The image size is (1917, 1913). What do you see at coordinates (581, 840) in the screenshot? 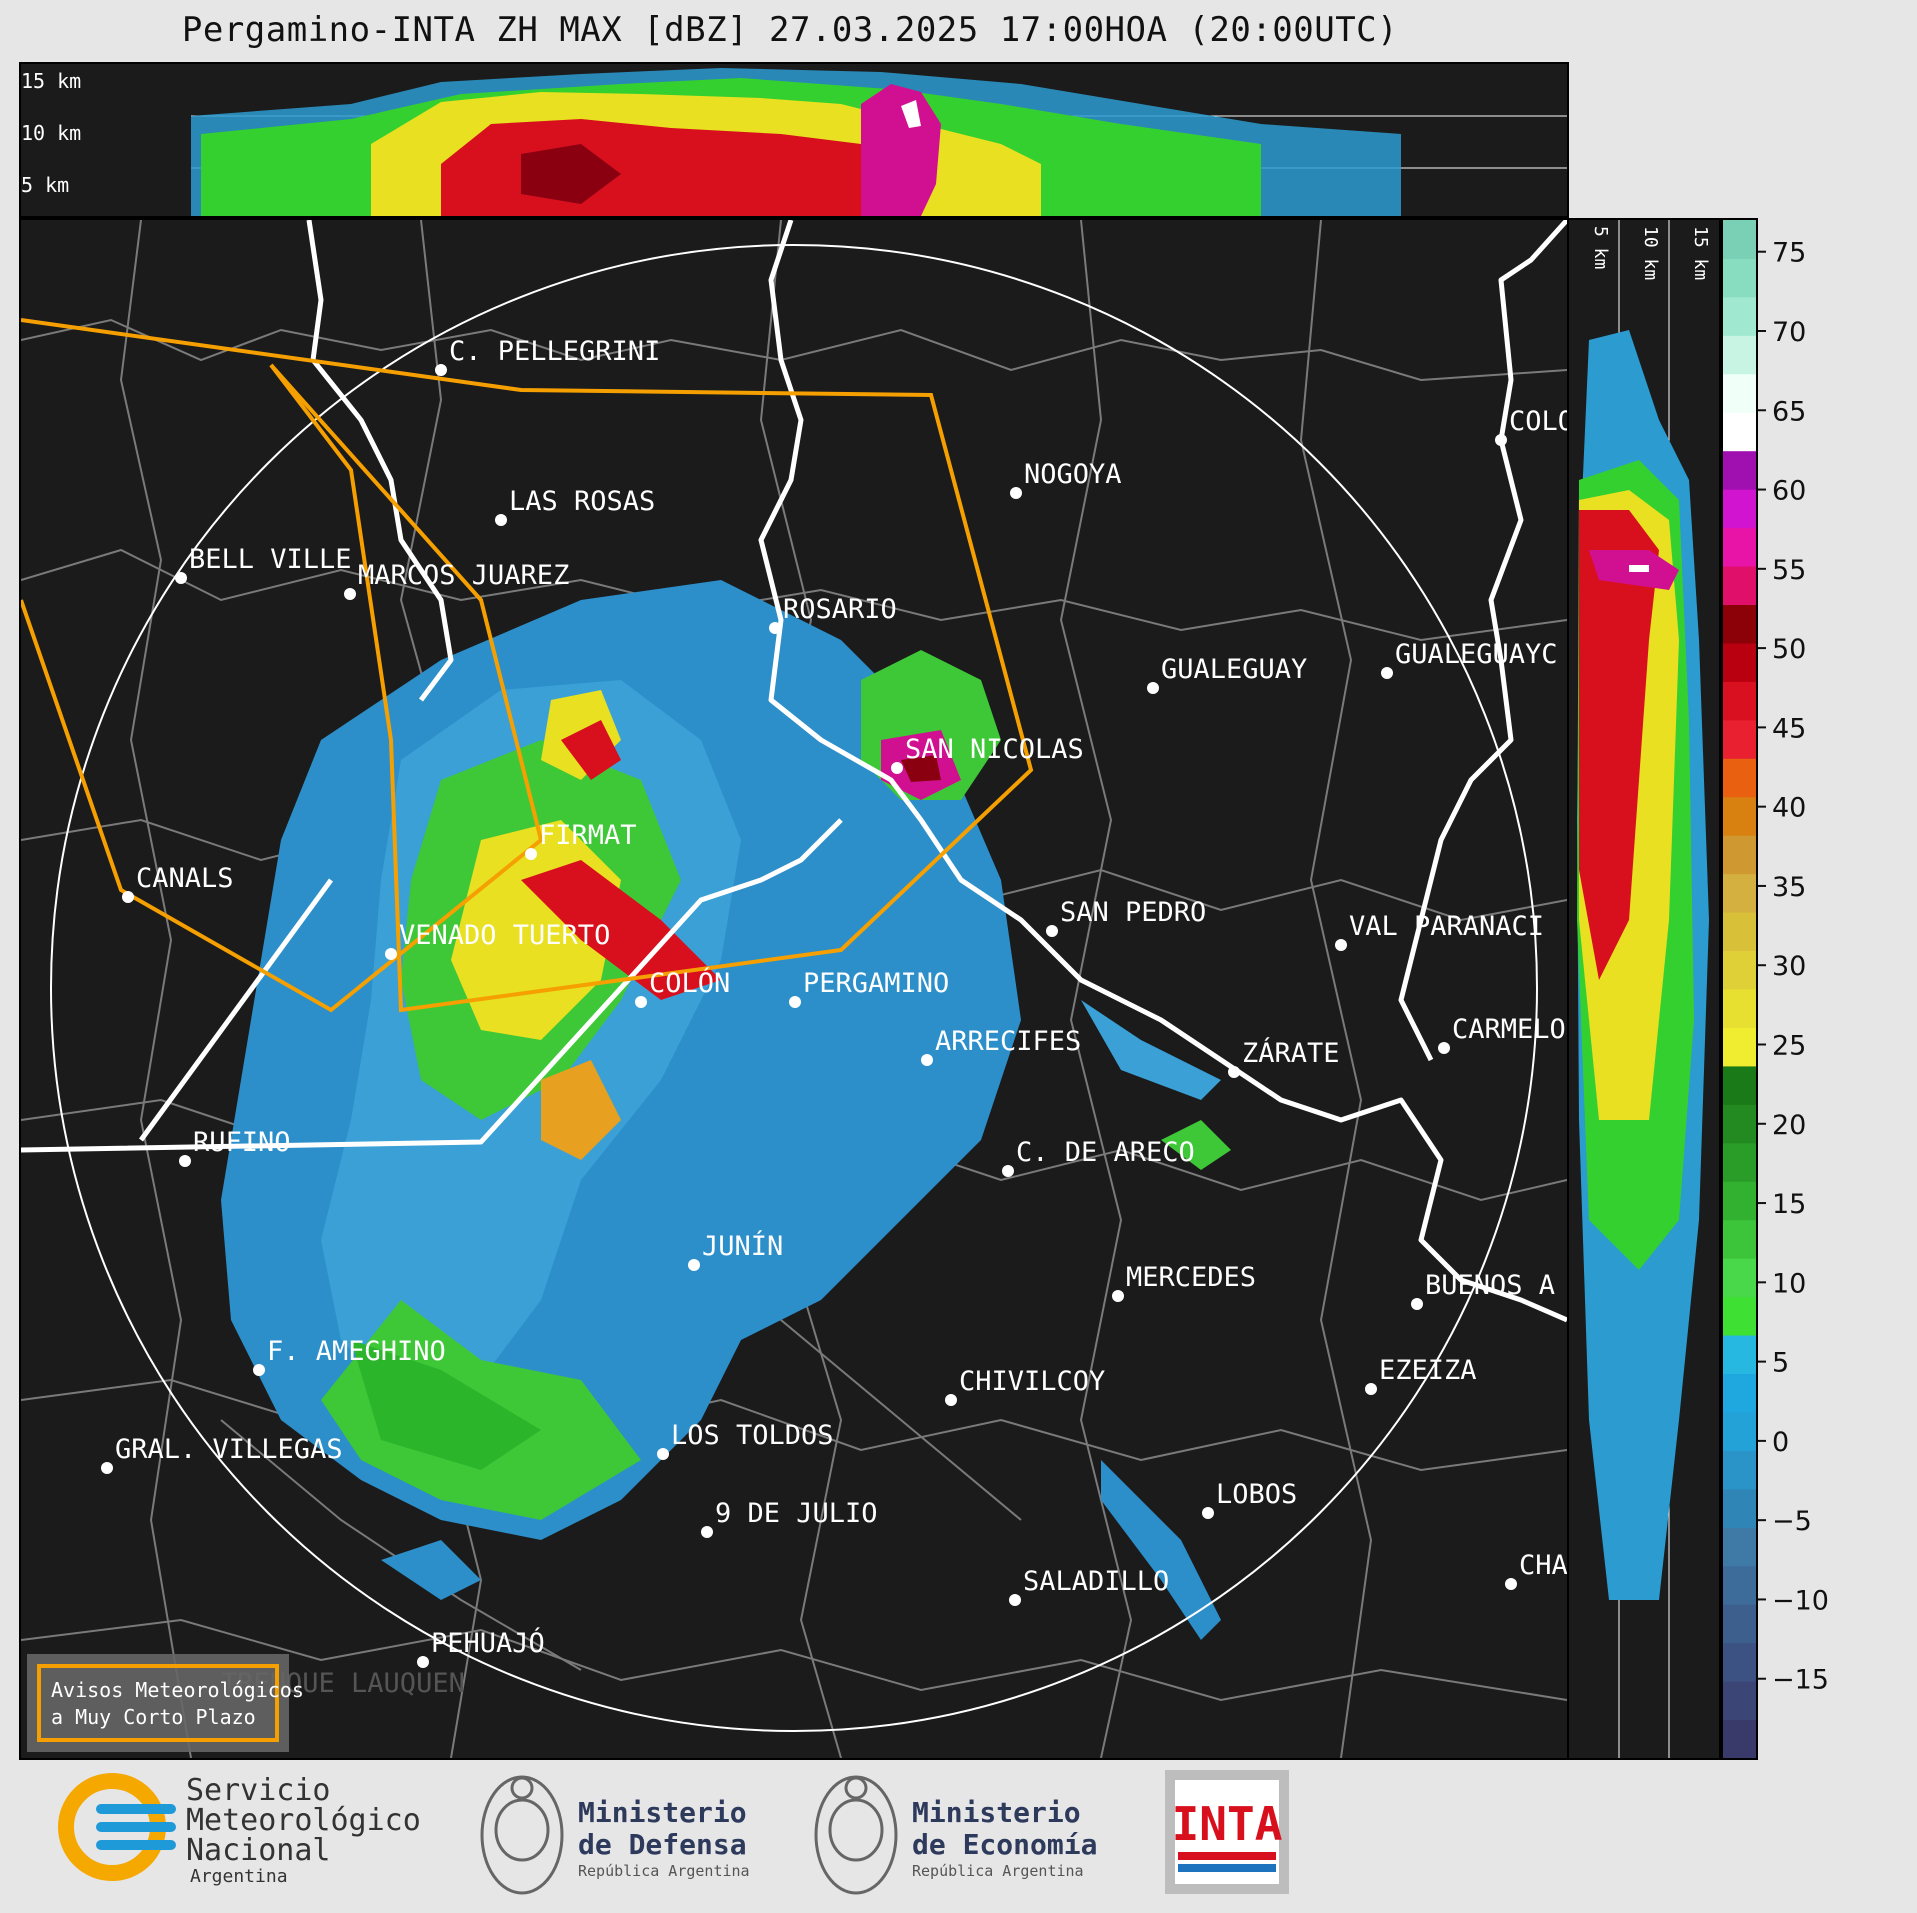
I see `city-10: FIRMAT` at bounding box center [581, 840].